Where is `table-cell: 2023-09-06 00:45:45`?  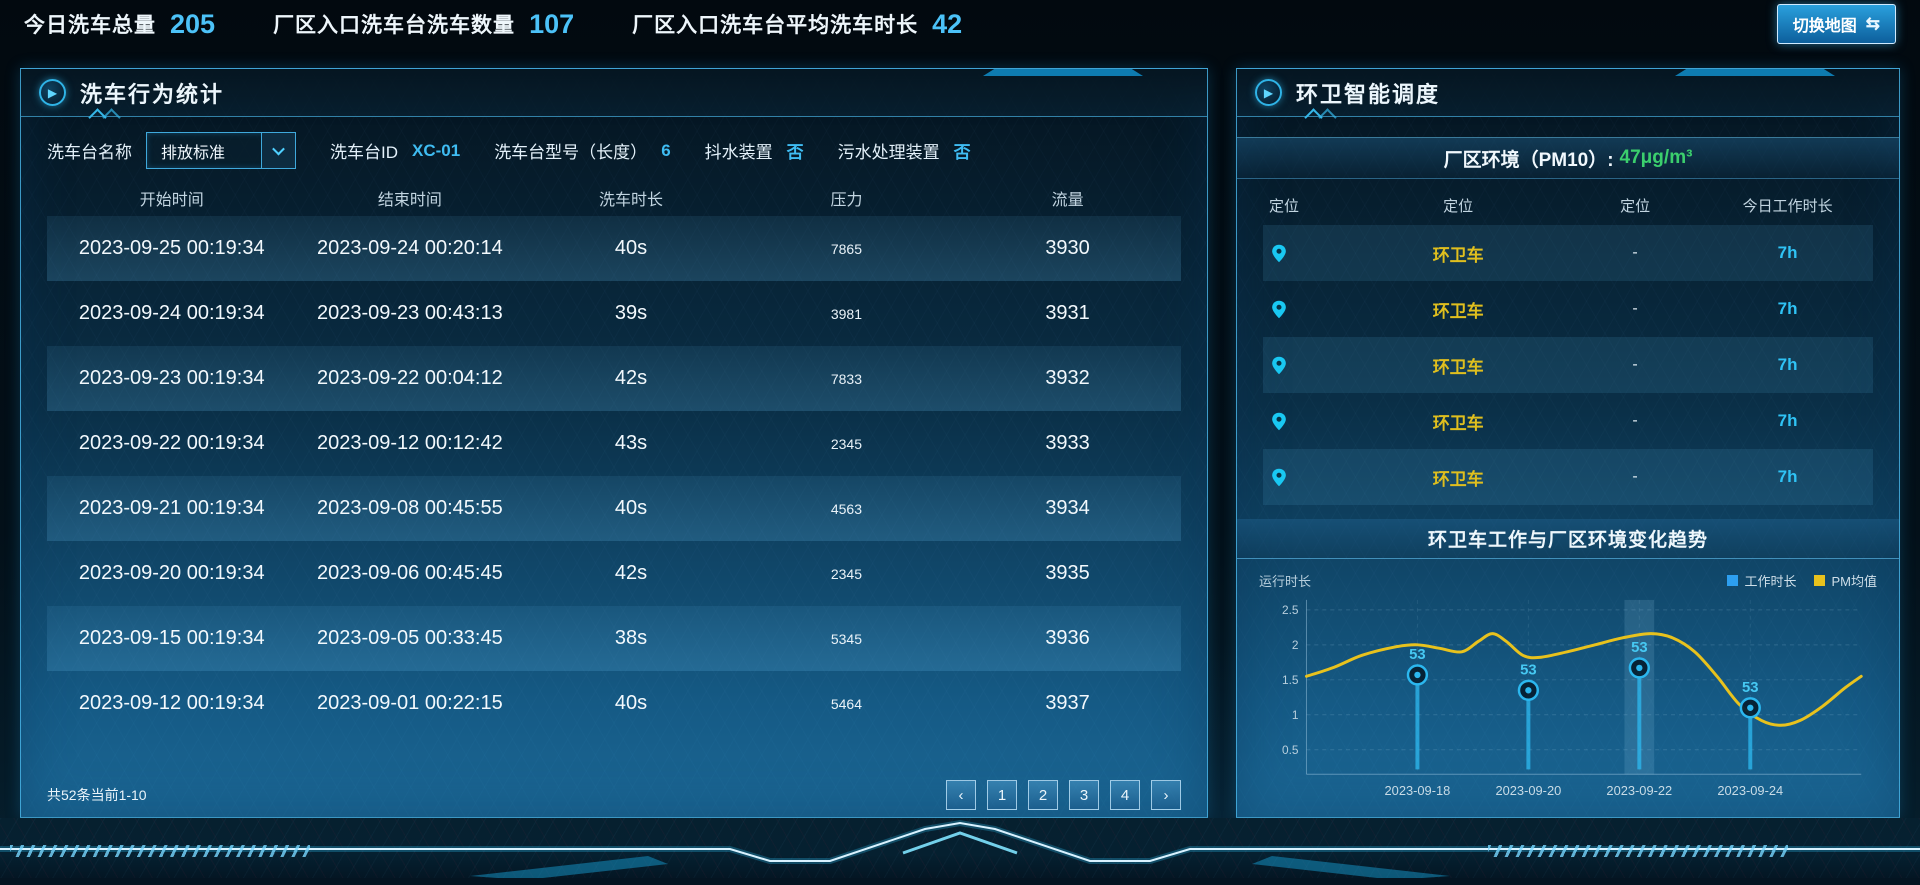 table-cell: 2023-09-06 00:45:45 is located at coordinates (410, 573).